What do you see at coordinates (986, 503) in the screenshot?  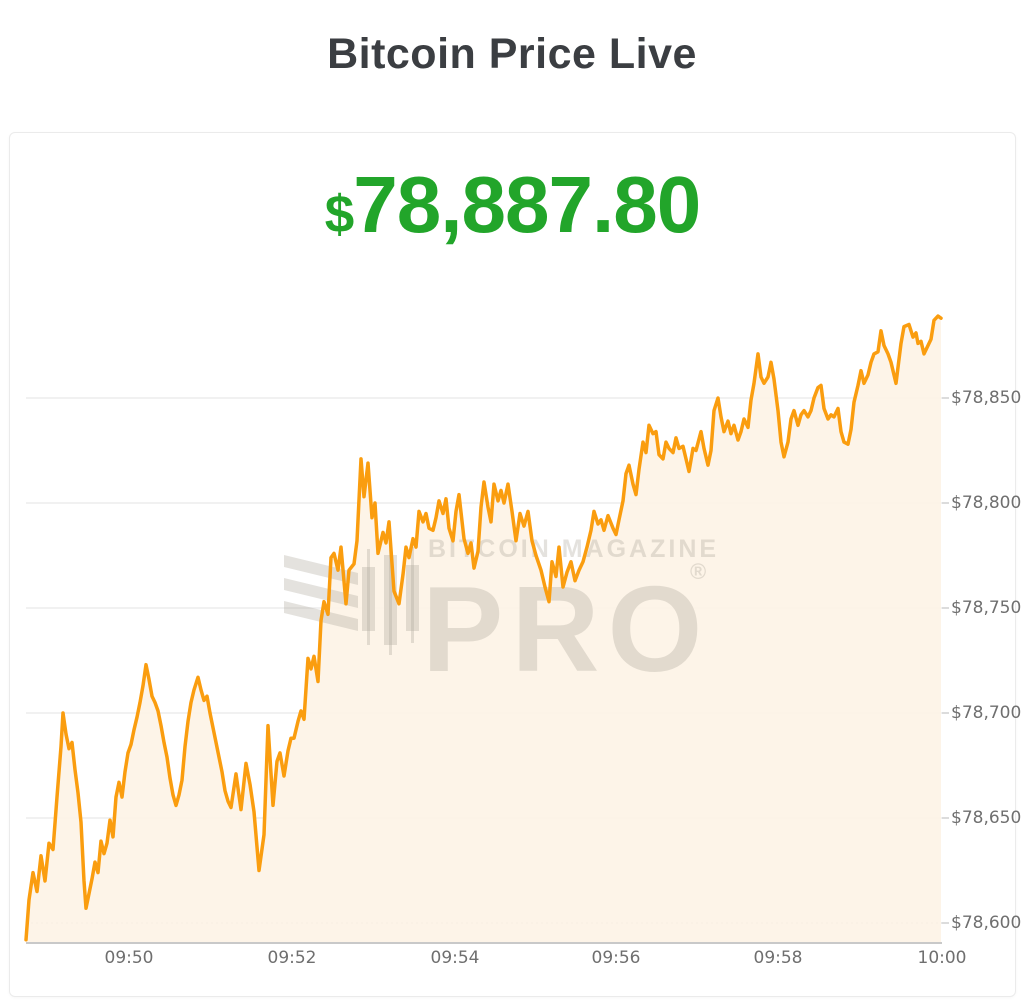 I see `y-axis-label: $78,800` at bounding box center [986, 503].